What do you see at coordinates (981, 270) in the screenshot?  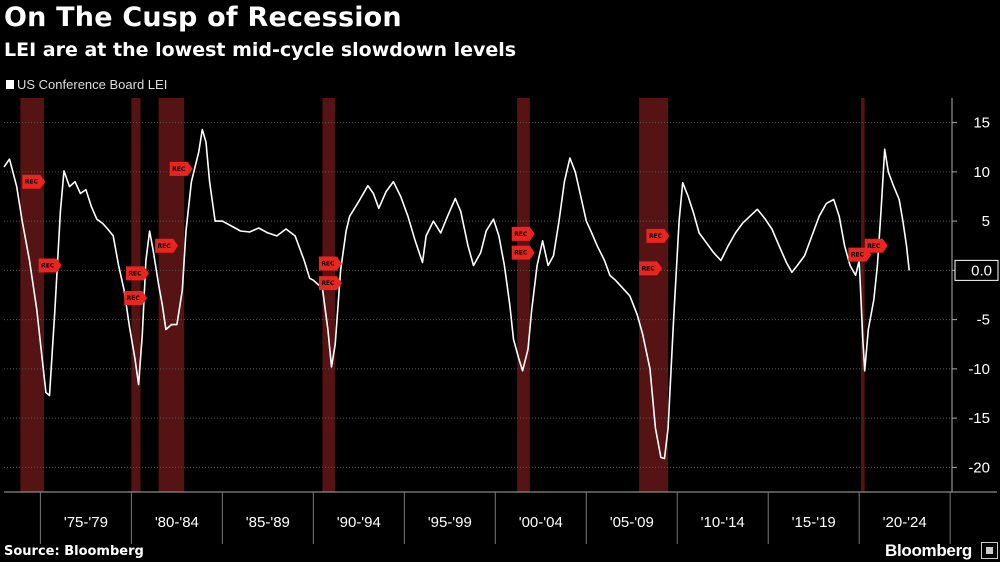 I see `last-value-label: 0.0` at bounding box center [981, 270].